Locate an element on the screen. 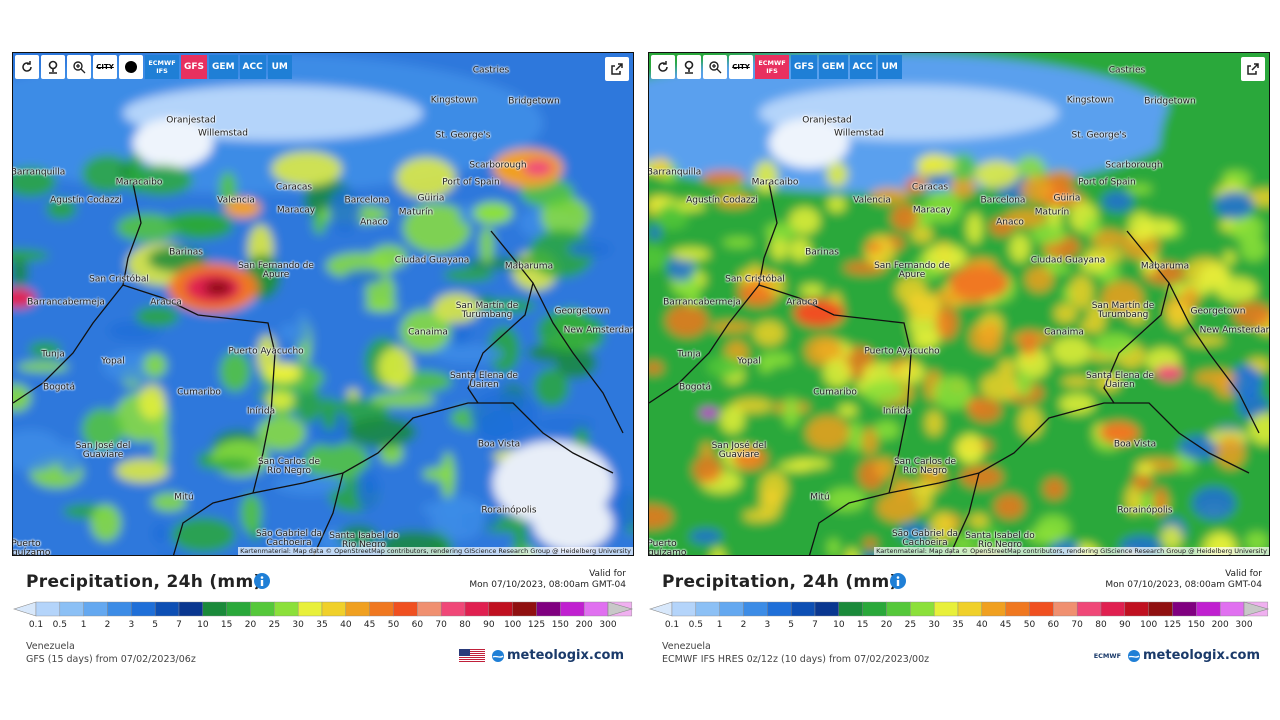  legend-tick: 1 is located at coordinates (83, 625).